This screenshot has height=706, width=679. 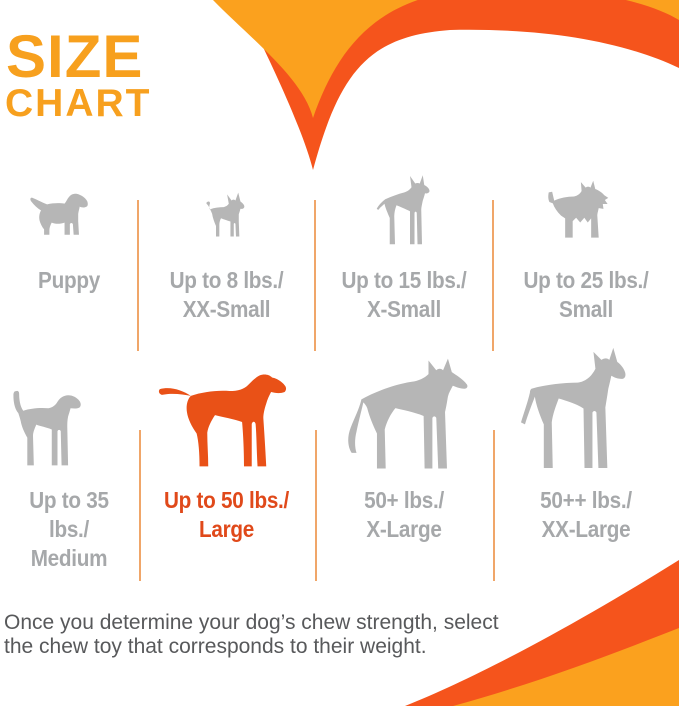 What do you see at coordinates (59, 214) in the screenshot?
I see `puppy-silhouette-icon` at bounding box center [59, 214].